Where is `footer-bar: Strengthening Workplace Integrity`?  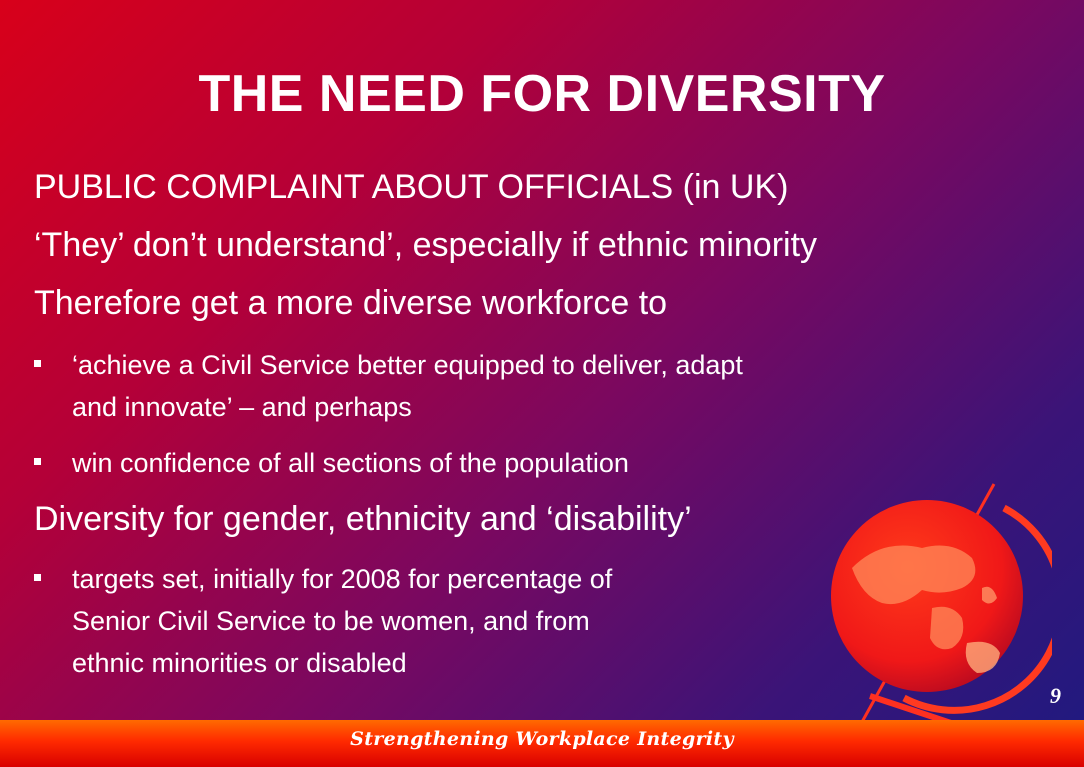 footer-bar: Strengthening Workplace Integrity is located at coordinates (542, 743).